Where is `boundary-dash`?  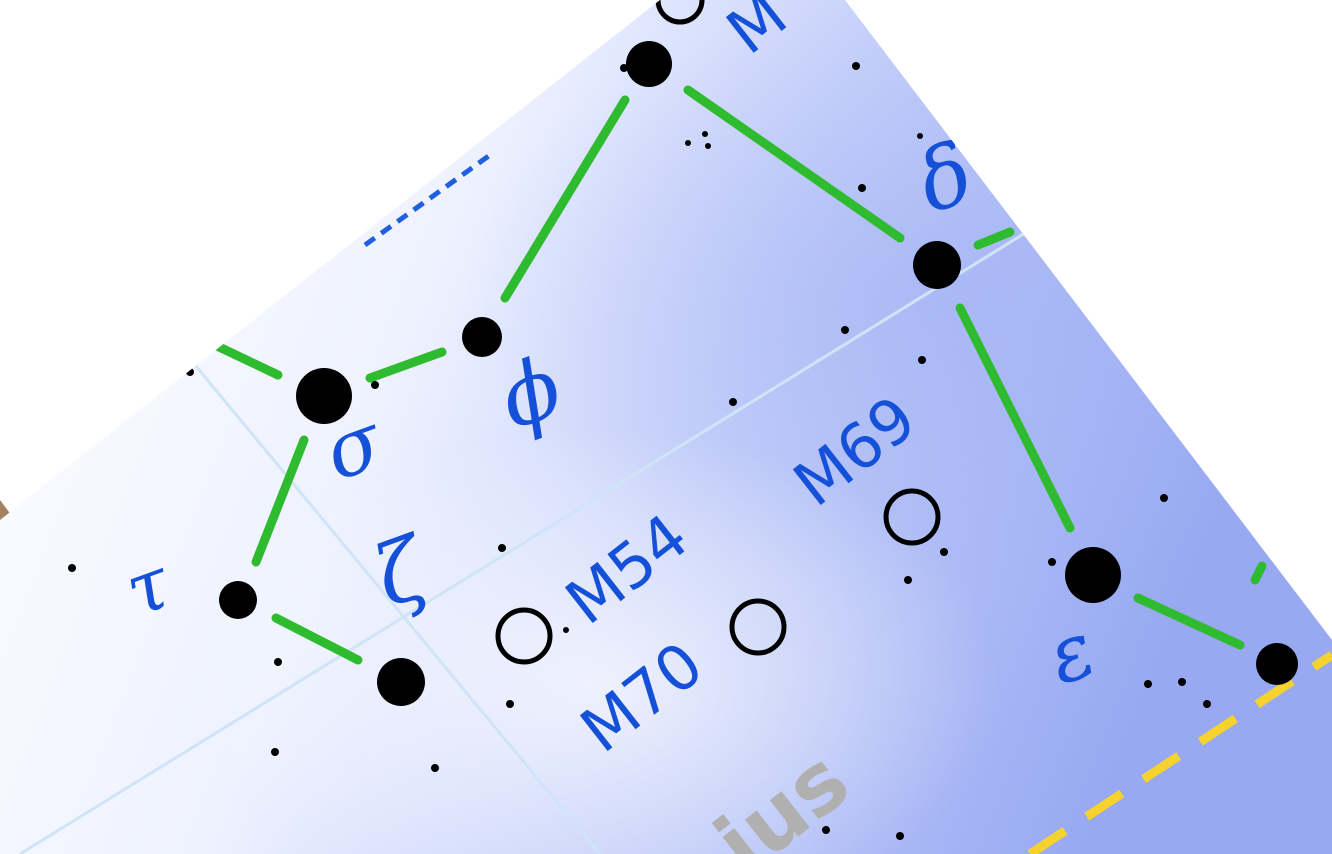
boundary-dash is located at coordinates (427, 200).